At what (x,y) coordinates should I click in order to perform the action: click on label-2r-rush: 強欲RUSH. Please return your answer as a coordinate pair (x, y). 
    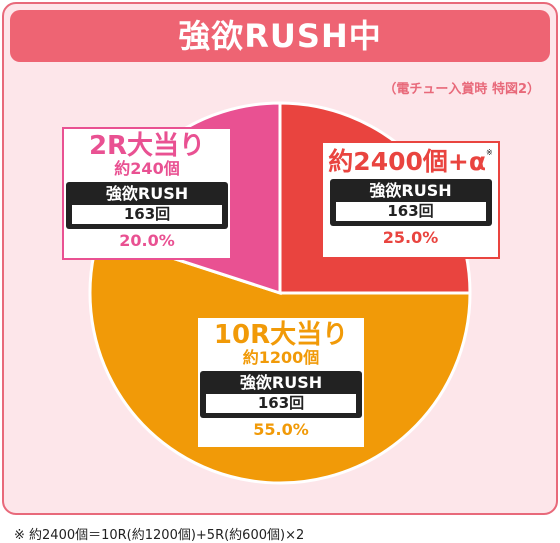
    Looking at the image, I should click on (147, 194).